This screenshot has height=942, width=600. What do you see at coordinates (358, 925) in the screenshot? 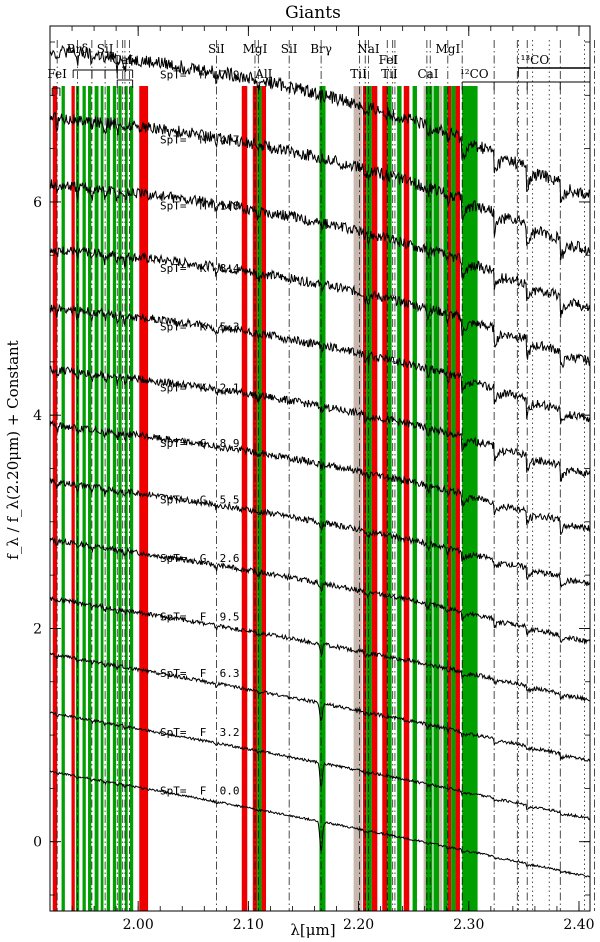
I see `x-tick-label: 2.20` at bounding box center [358, 925].